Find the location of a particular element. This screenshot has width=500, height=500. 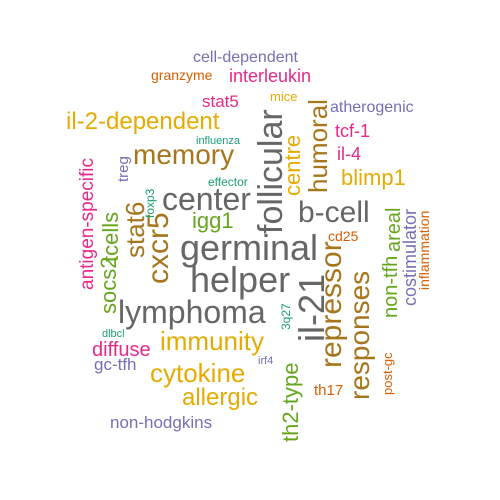

word-interleukin: interleukin is located at coordinates (270, 76).